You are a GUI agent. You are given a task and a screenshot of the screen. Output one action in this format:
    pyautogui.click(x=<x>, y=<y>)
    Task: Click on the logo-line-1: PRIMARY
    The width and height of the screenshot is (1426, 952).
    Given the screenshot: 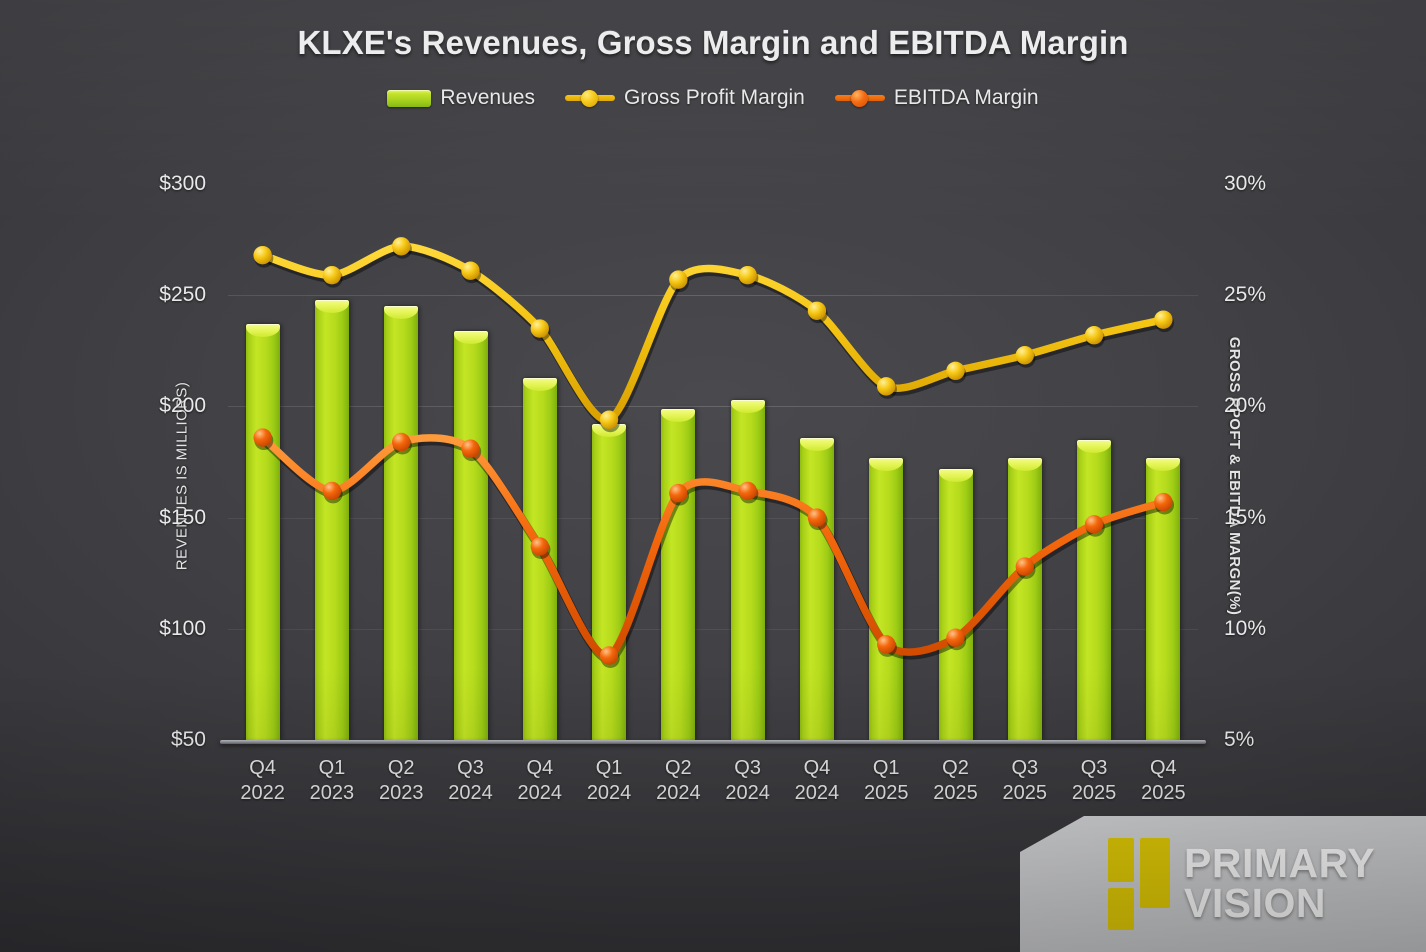 What is the action you would take?
    pyautogui.click(x=1280, y=862)
    